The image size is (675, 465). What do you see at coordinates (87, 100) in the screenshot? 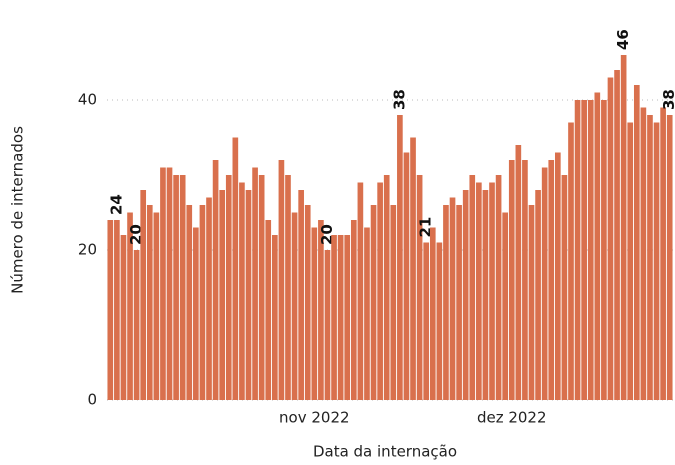
I see `y-tick-label: 40` at bounding box center [87, 100].